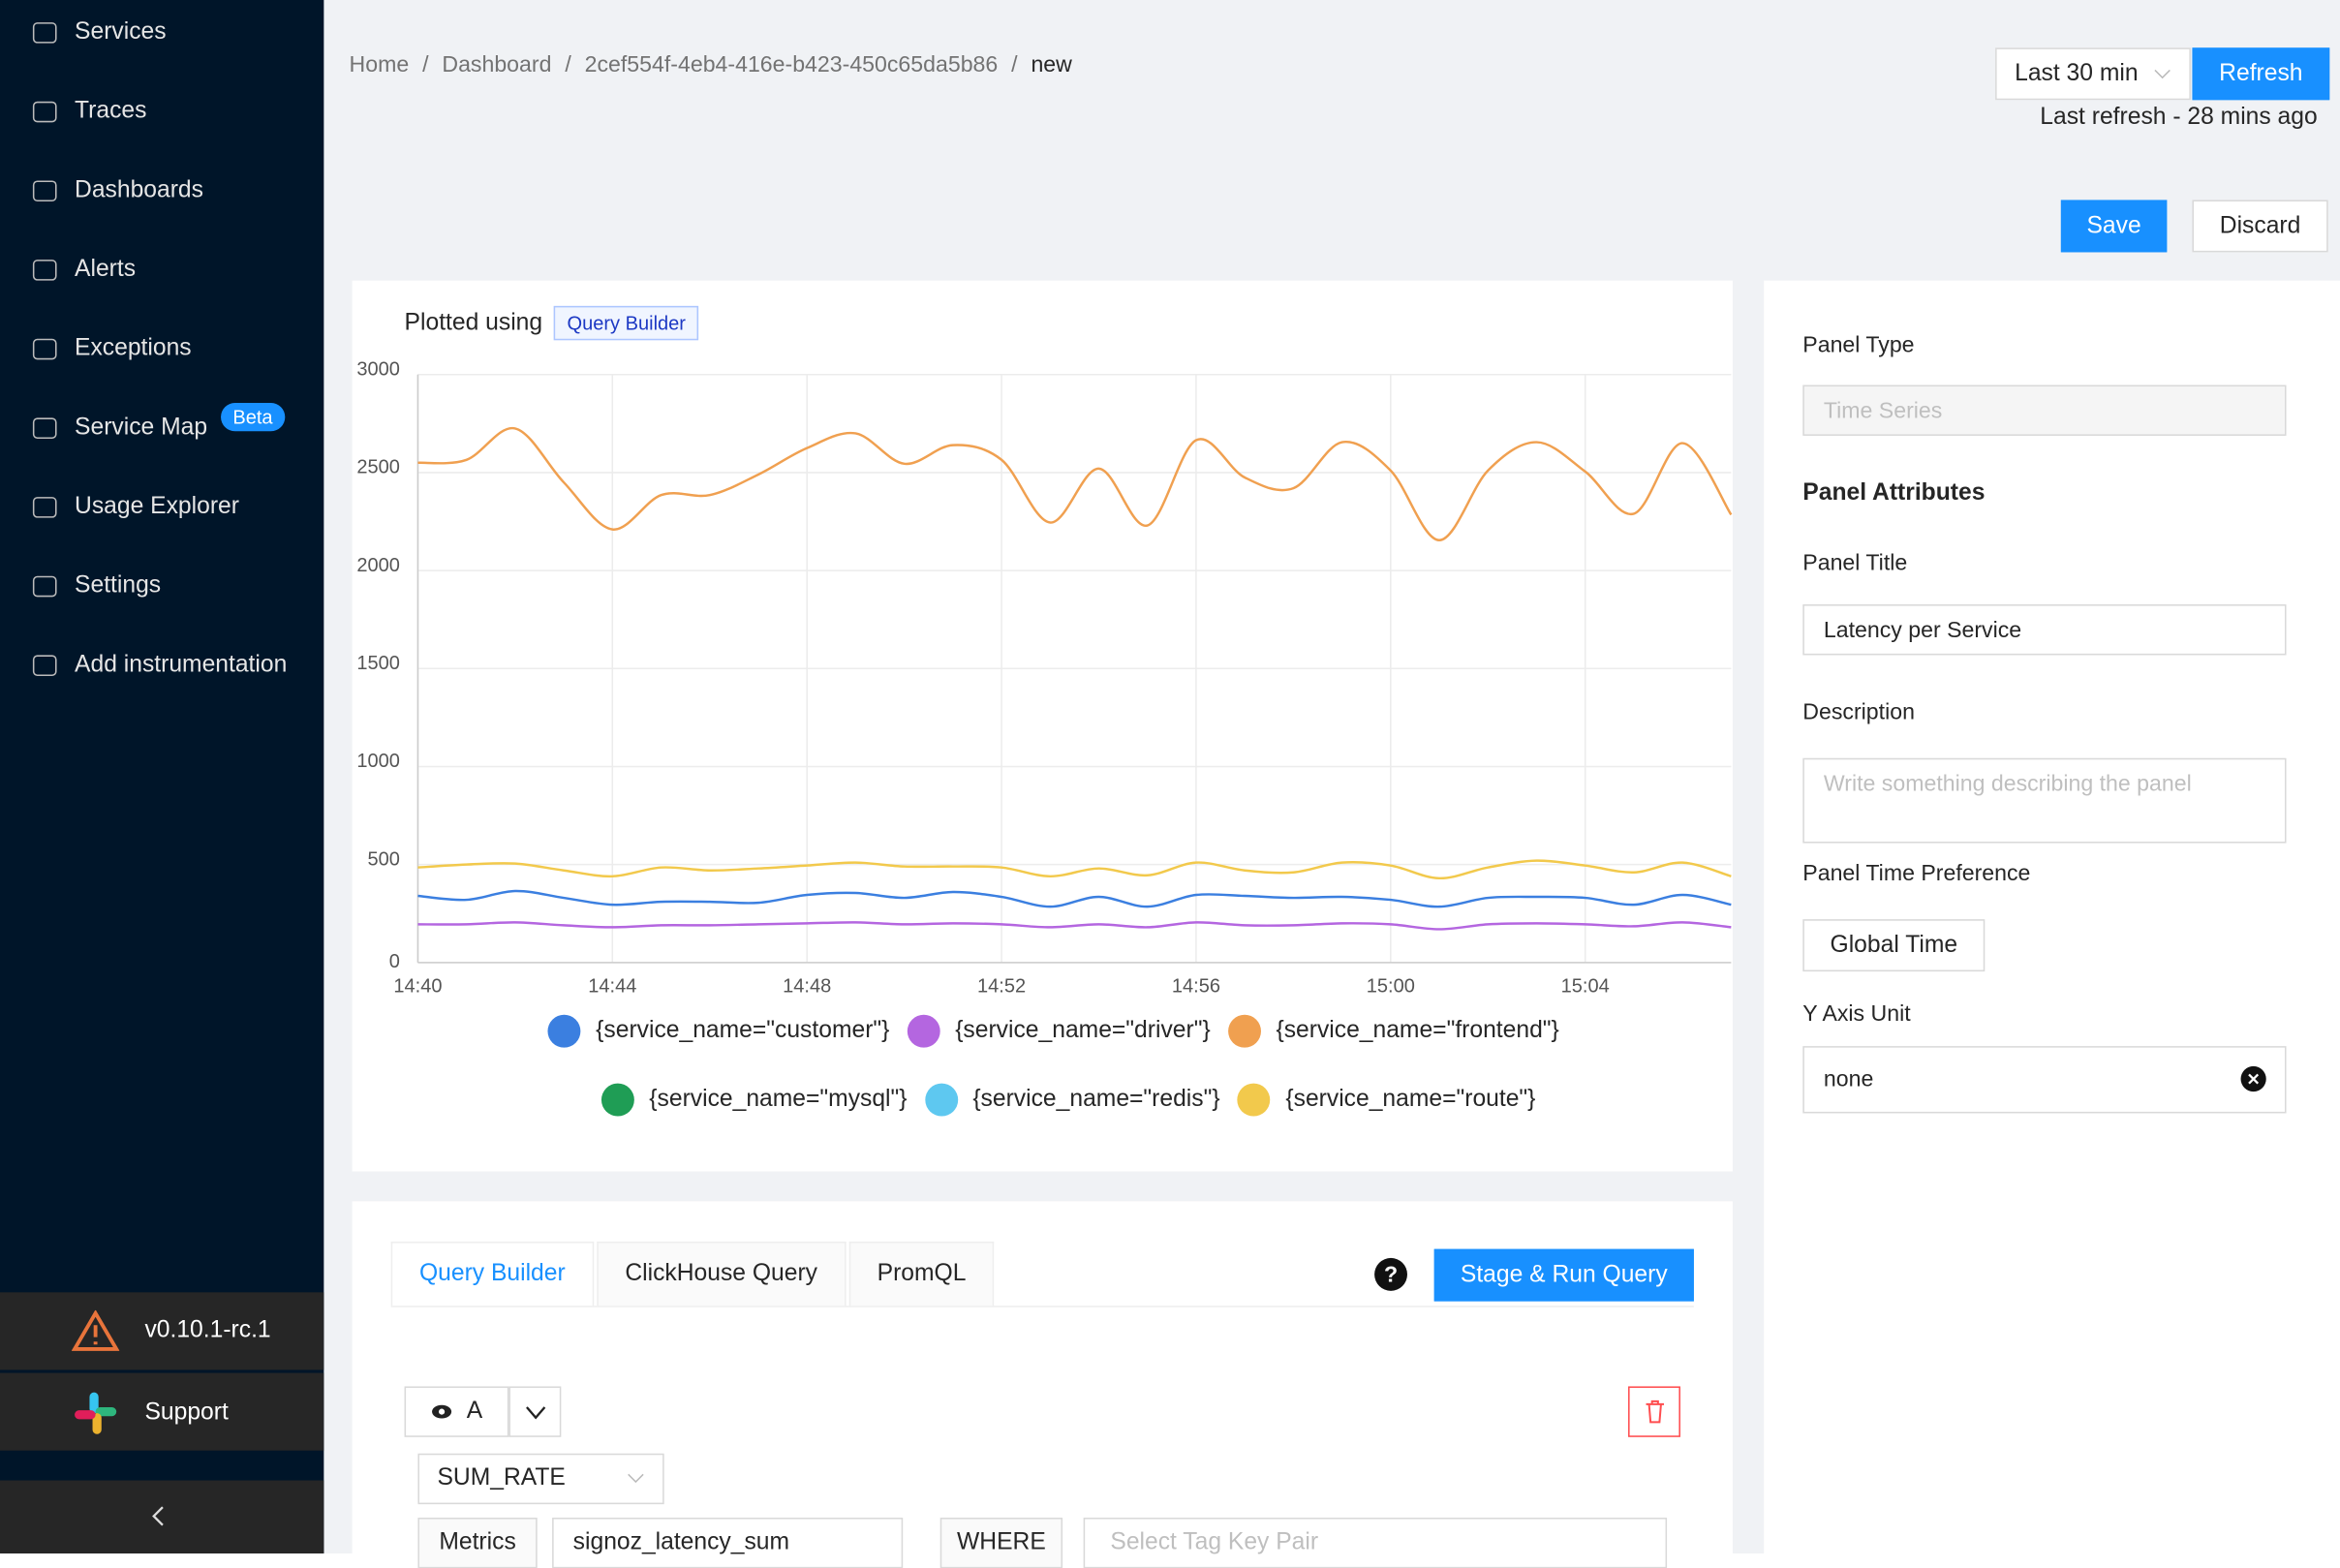 The image size is (2340, 1568). What do you see at coordinates (1654, 1411) in the screenshot?
I see `delete-query` at bounding box center [1654, 1411].